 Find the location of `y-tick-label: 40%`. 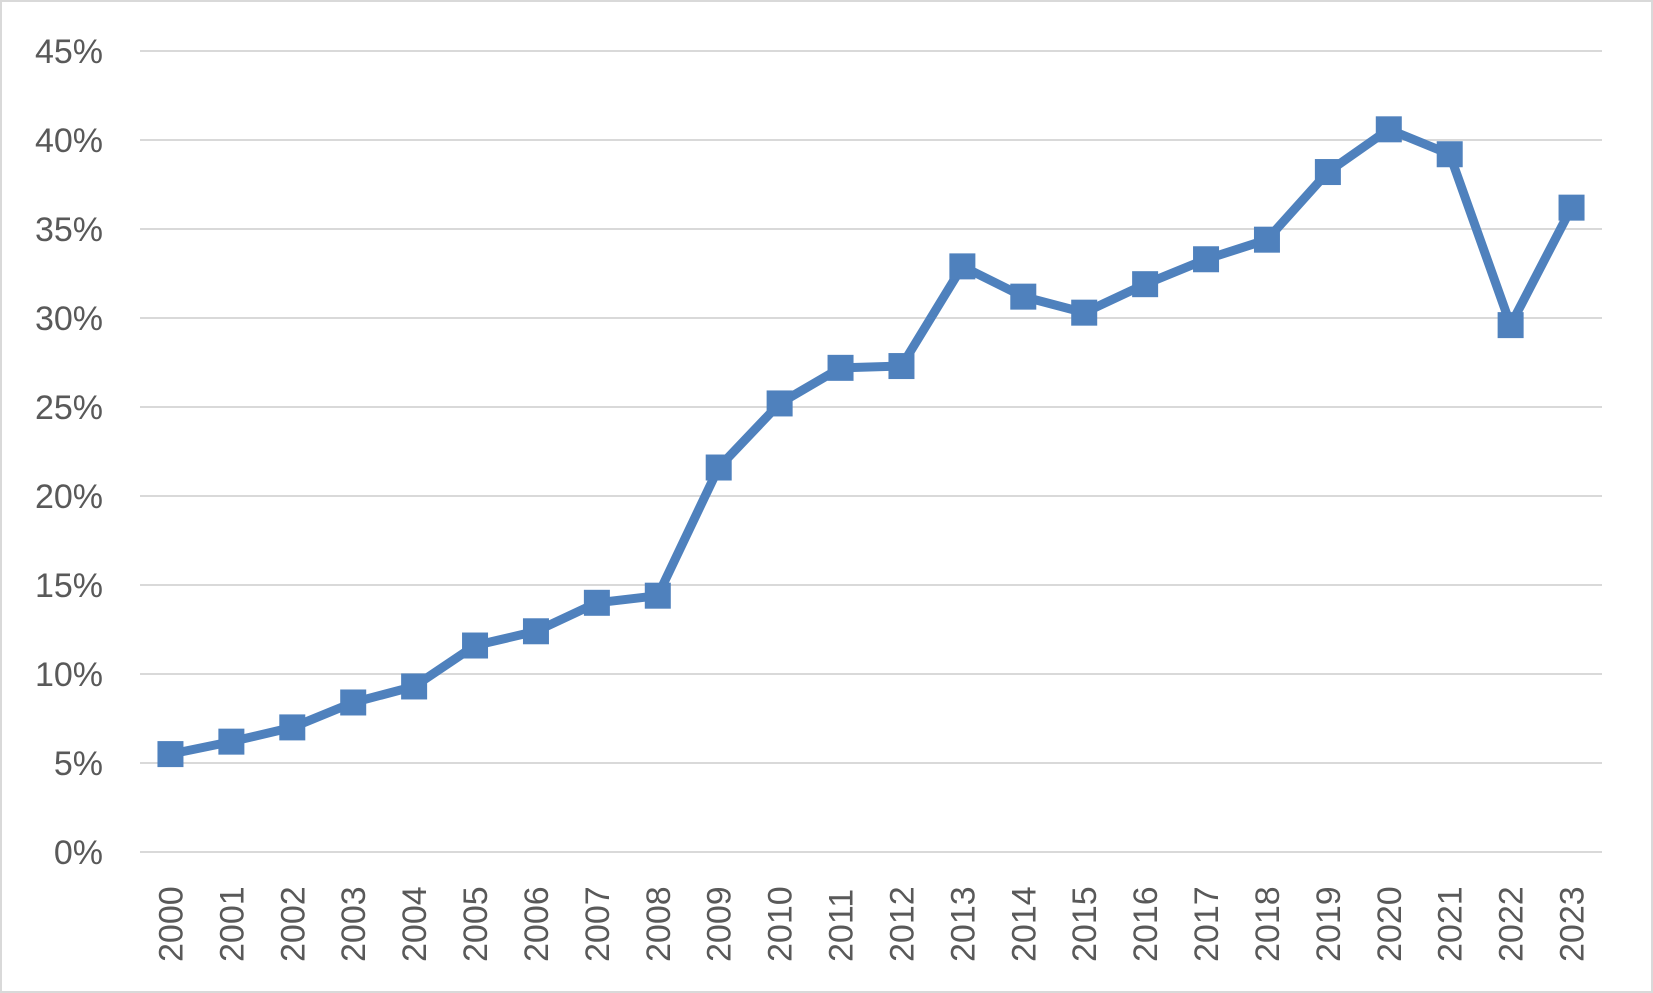

y-tick-label: 40% is located at coordinates (69, 141).